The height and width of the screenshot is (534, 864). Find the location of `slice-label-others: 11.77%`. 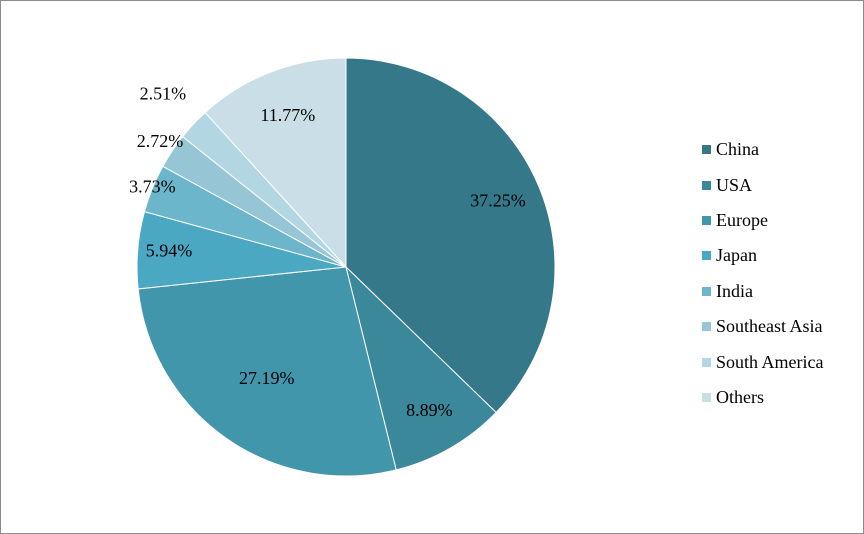

slice-label-others: 11.77% is located at coordinates (287, 115).